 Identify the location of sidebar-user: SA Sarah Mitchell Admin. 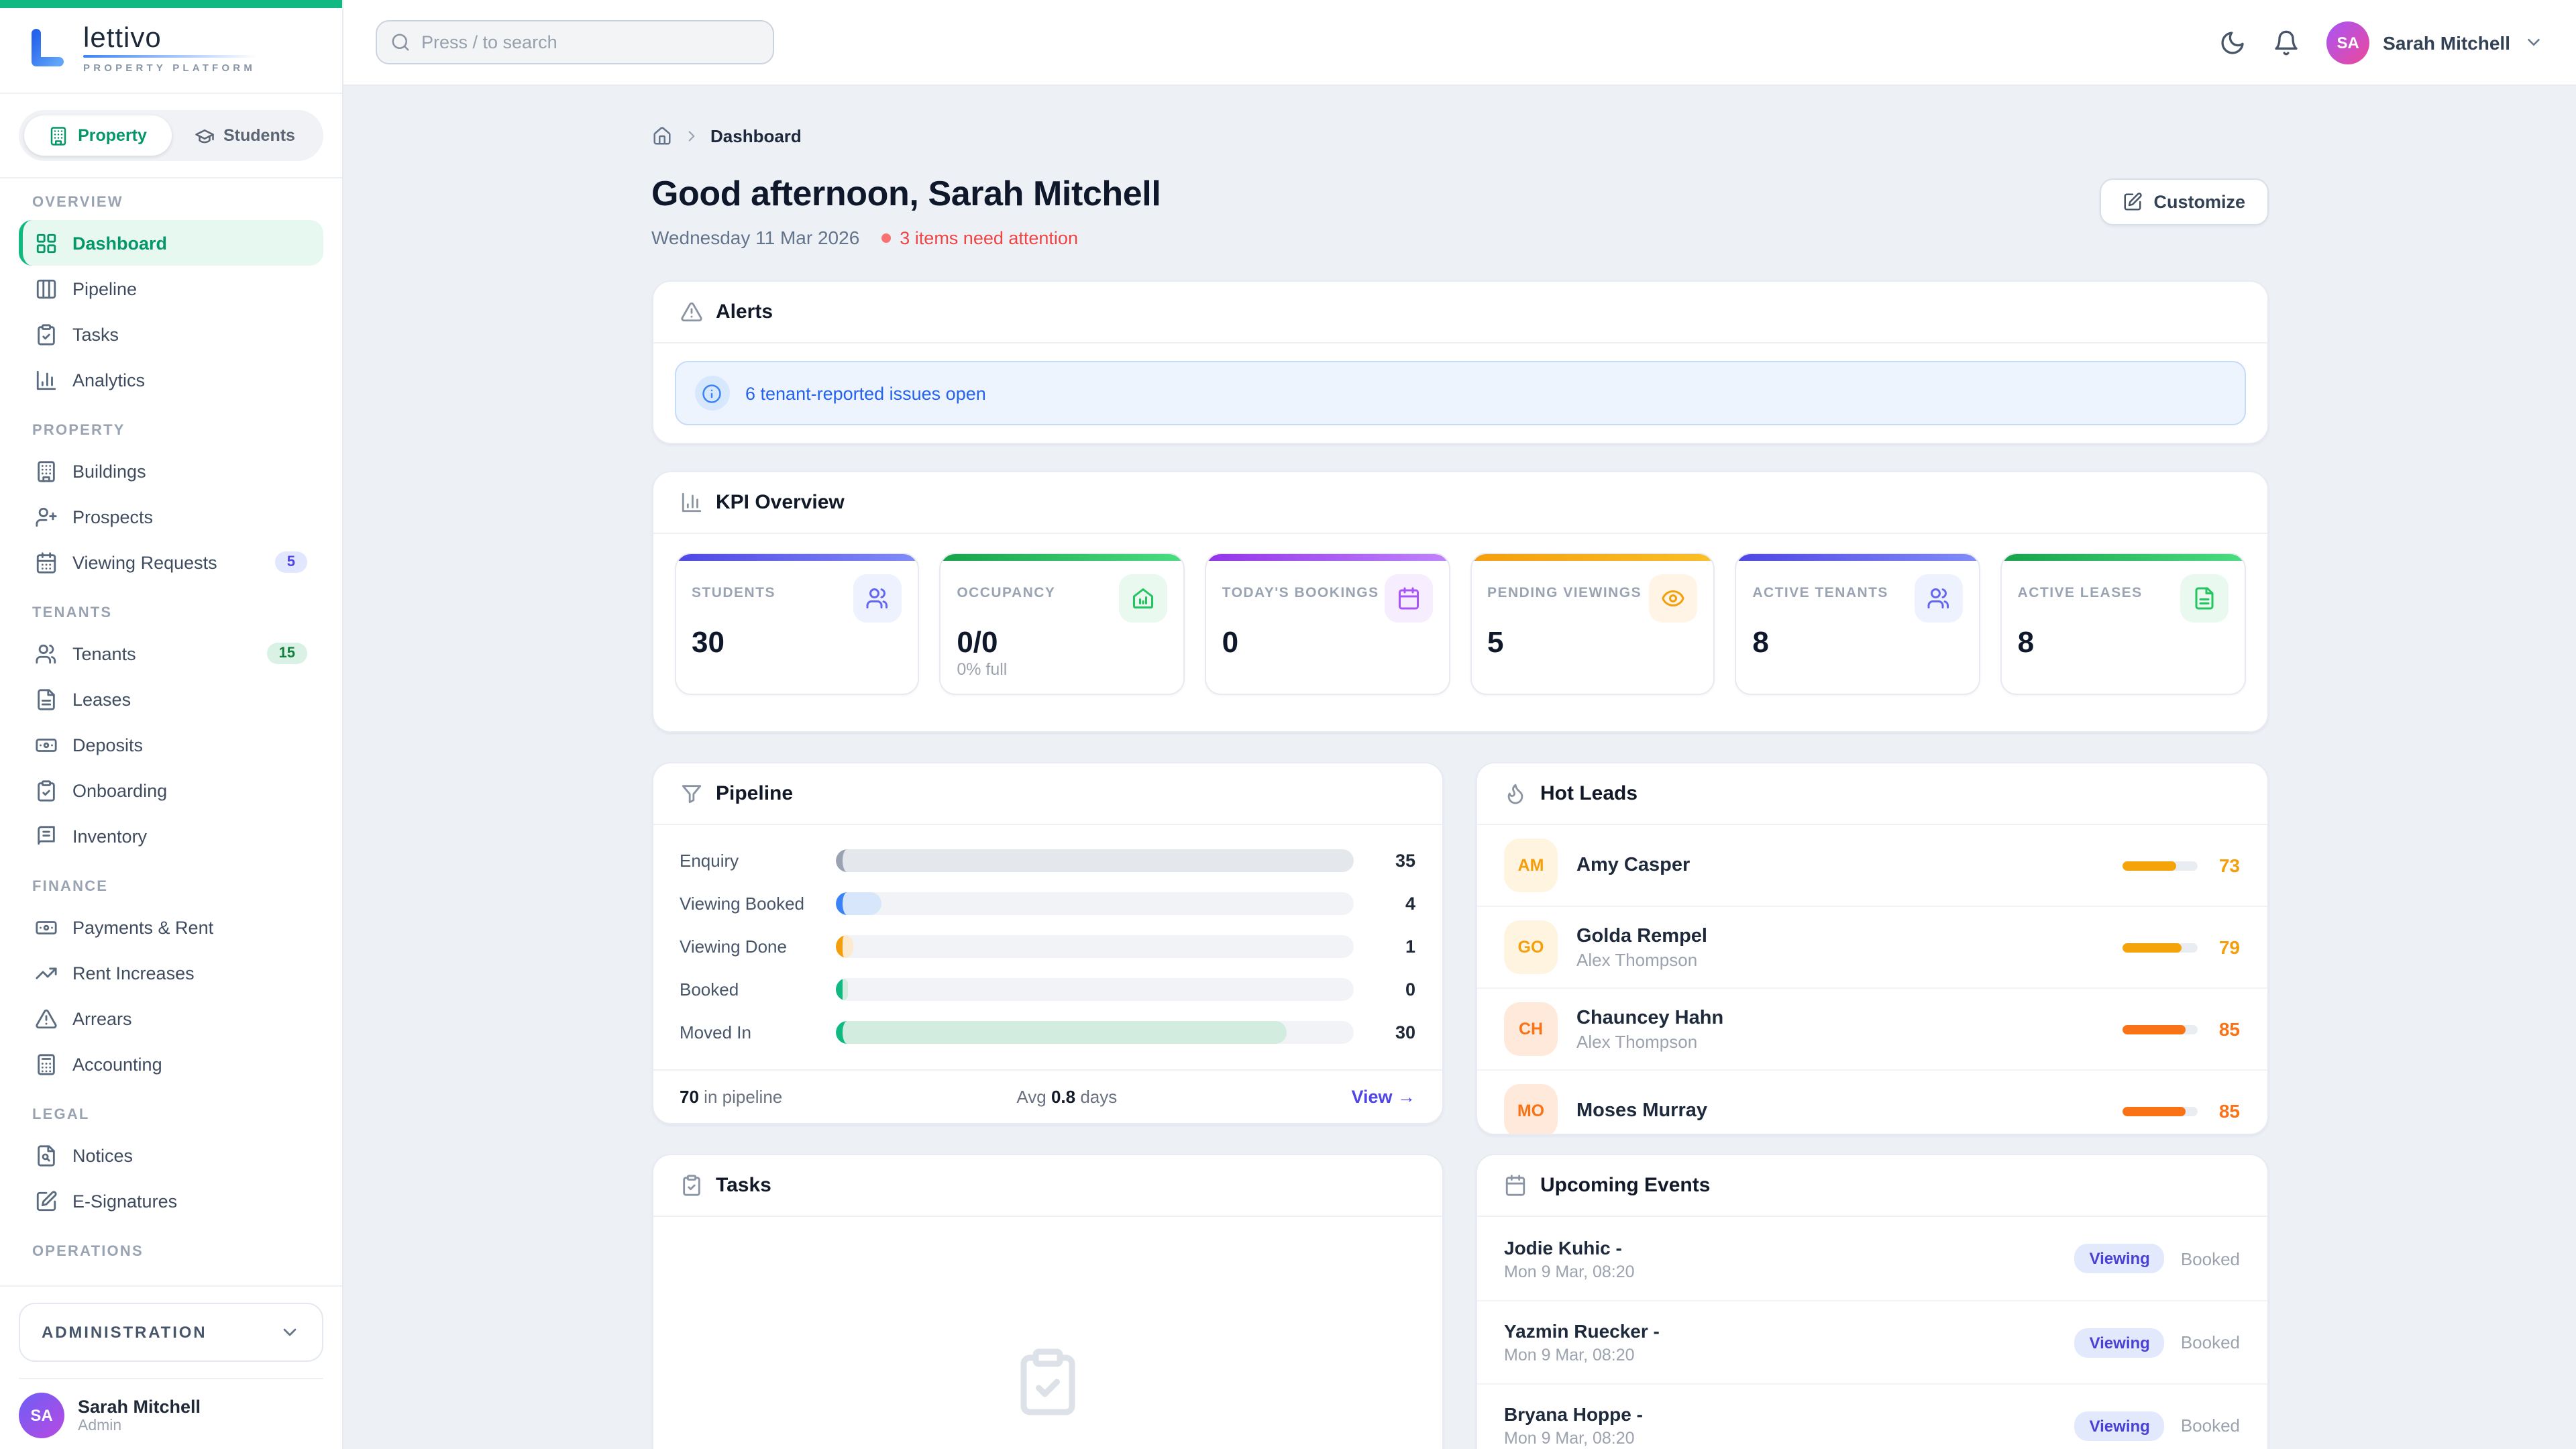
(171, 1408).